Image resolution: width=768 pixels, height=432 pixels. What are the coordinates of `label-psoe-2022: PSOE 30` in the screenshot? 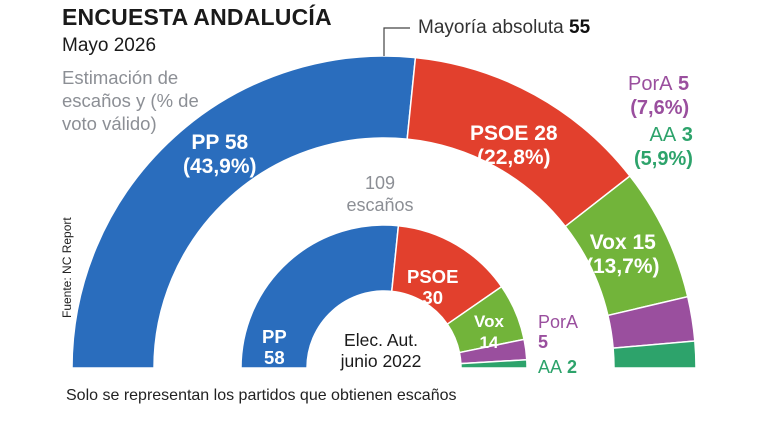 It's located at (432, 287).